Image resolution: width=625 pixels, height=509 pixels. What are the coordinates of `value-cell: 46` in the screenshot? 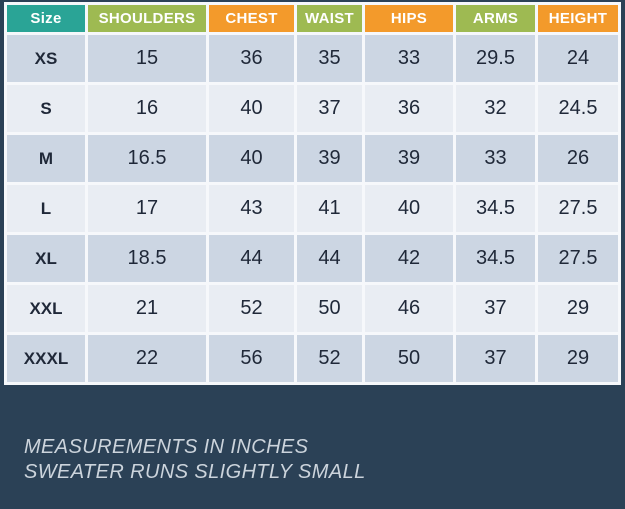 It's located at (409, 308).